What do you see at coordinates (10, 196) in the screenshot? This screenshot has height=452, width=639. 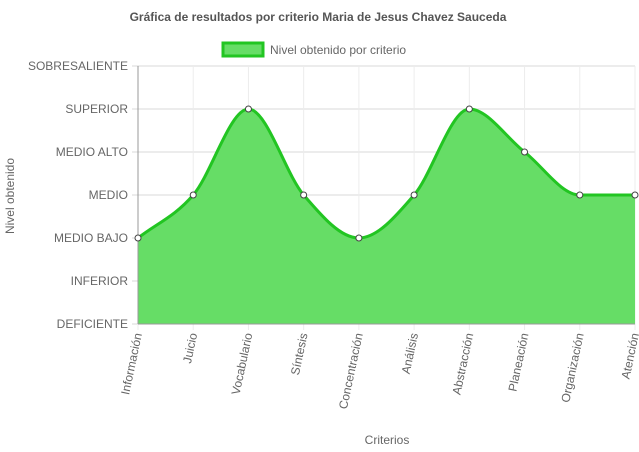 I see `y-axis-title: Nivel obtenido` at bounding box center [10, 196].